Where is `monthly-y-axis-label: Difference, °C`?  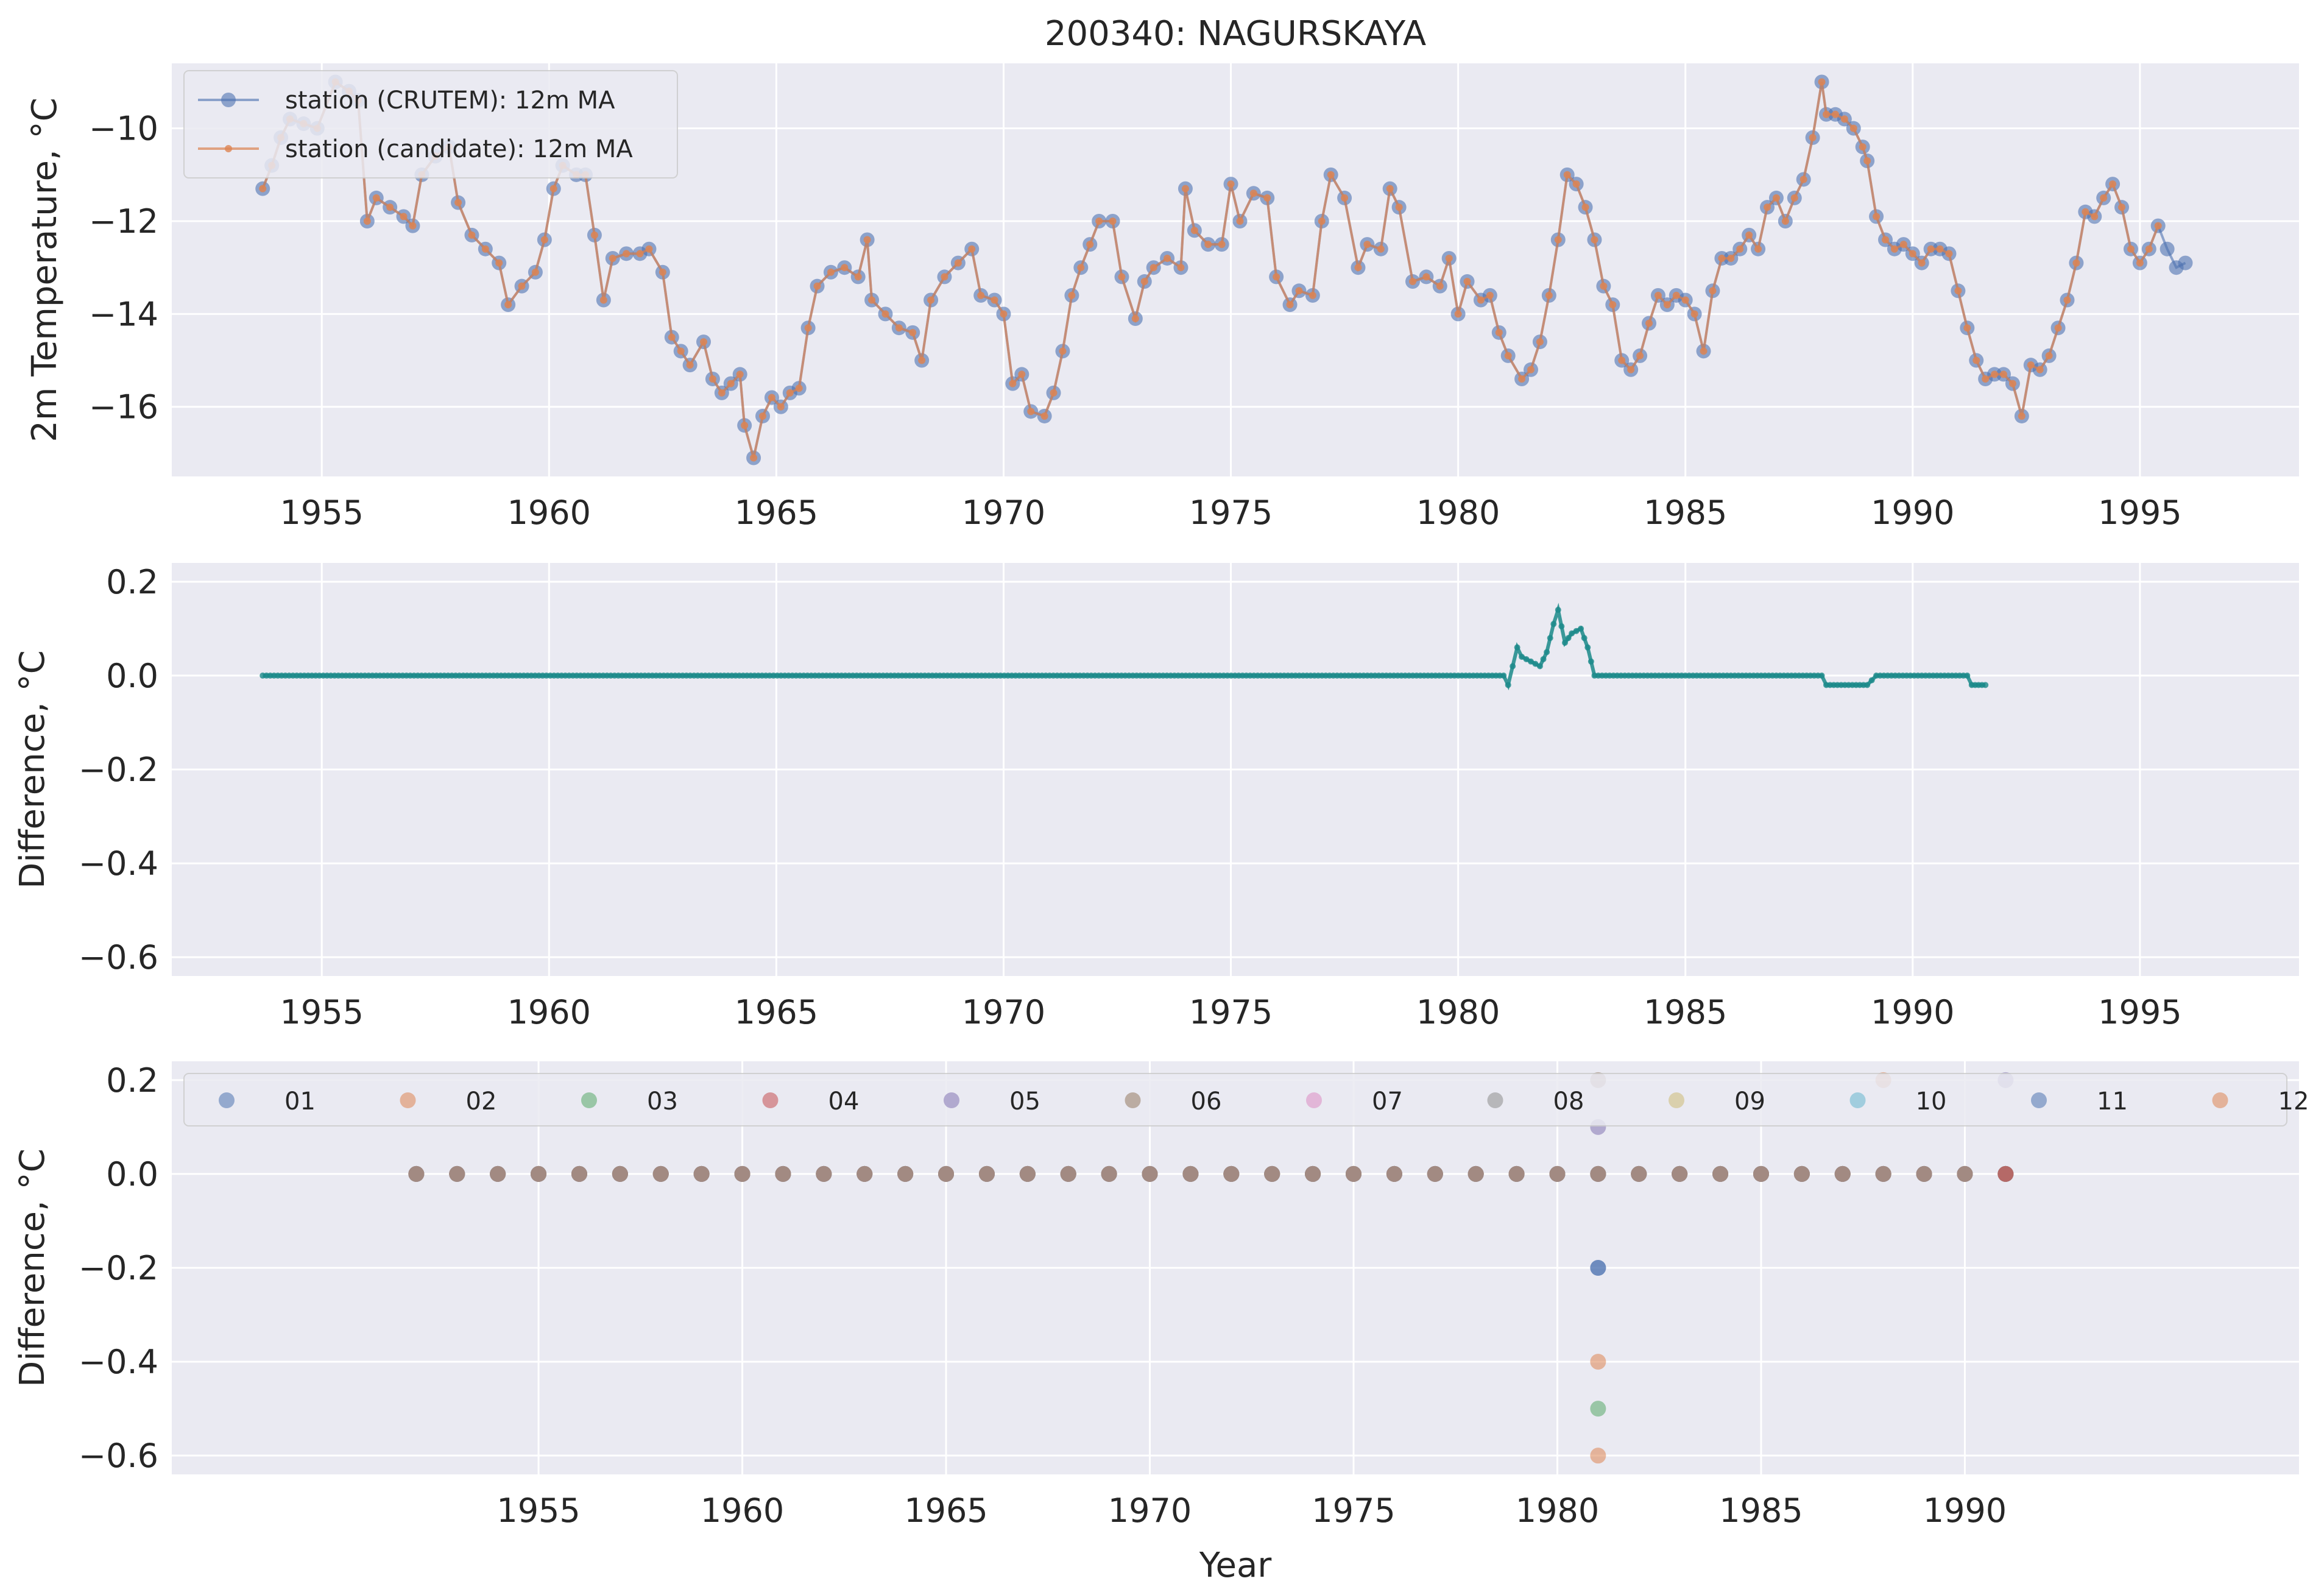
monthly-y-axis-label: Difference, °C is located at coordinates (32, 1267).